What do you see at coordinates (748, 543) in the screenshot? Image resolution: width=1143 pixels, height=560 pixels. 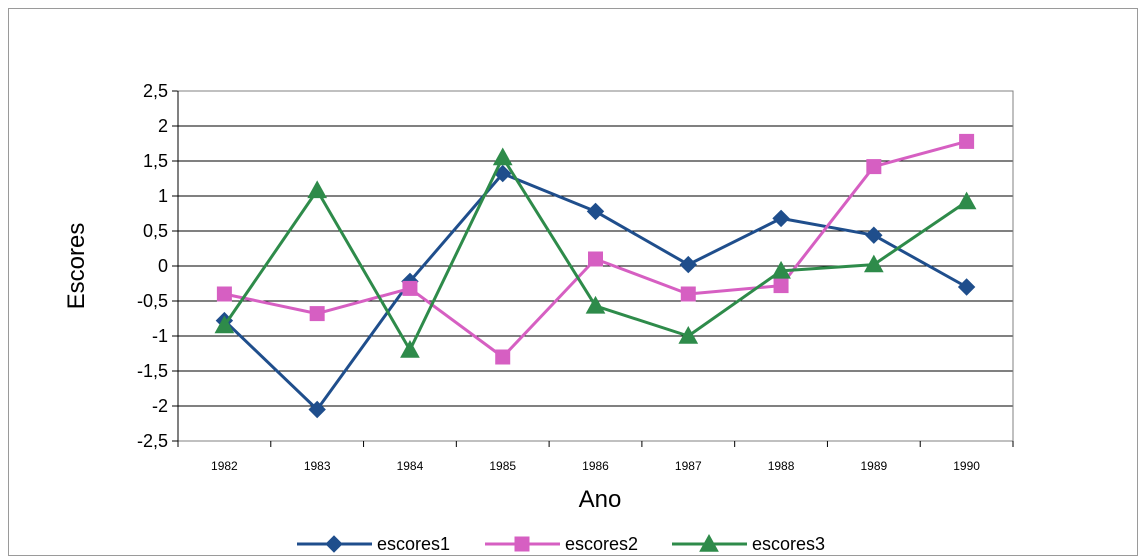 I see `legend-item-escores3: escores3` at bounding box center [748, 543].